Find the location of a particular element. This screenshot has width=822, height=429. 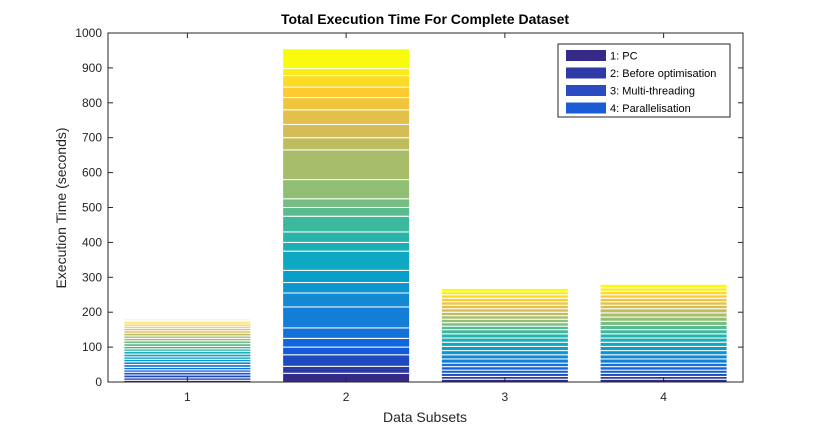

x-tick-label: 1 is located at coordinates (187, 397).